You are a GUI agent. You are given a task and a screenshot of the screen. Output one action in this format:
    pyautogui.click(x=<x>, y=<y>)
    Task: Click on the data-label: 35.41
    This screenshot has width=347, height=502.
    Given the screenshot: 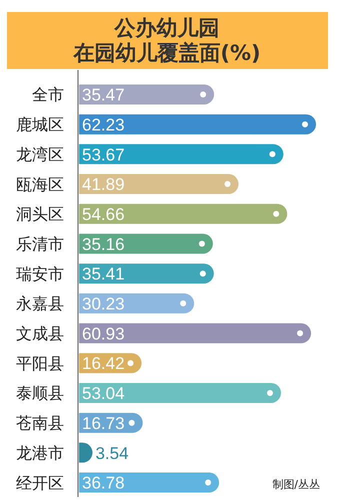 What is the action you would take?
    pyautogui.click(x=103, y=274)
    